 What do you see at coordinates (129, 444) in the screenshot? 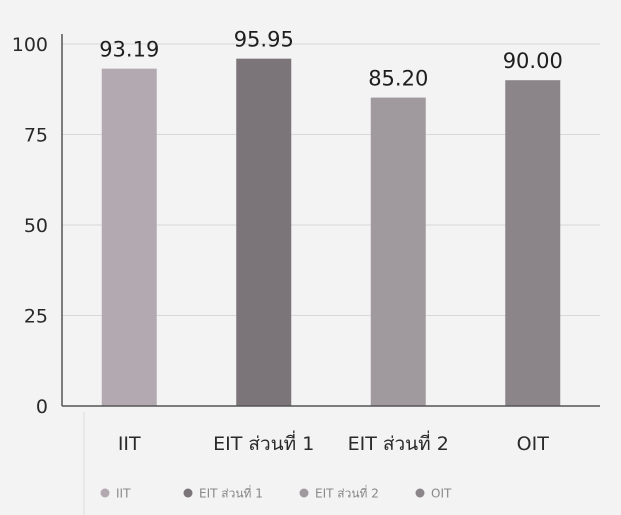
I see `x-tick-label: IIT` at bounding box center [129, 444].